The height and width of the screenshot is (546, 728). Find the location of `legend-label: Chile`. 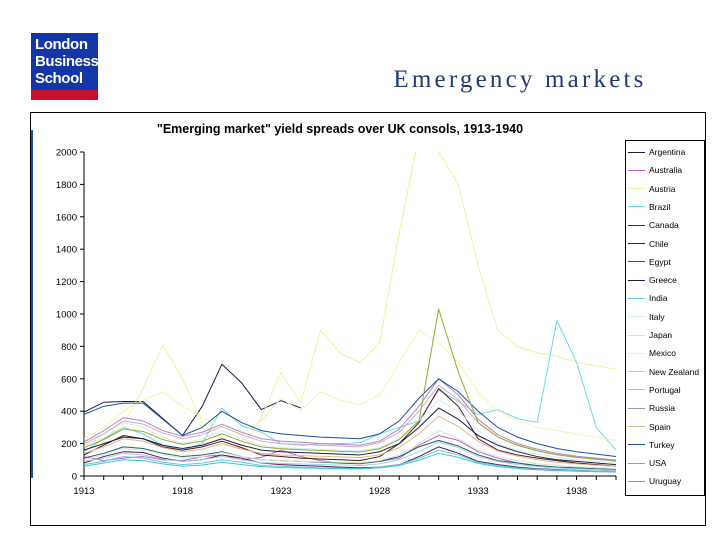

legend-label: Chile is located at coordinates (659, 243).